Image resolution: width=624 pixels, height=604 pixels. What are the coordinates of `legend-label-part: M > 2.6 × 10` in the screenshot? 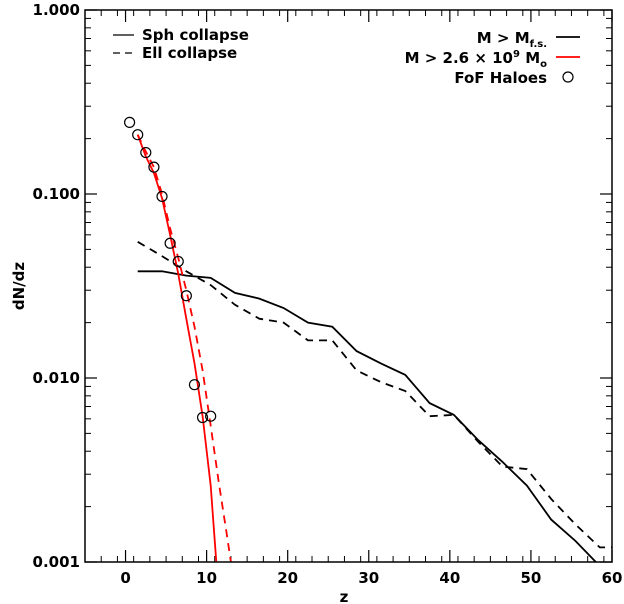 It's located at (459, 58).